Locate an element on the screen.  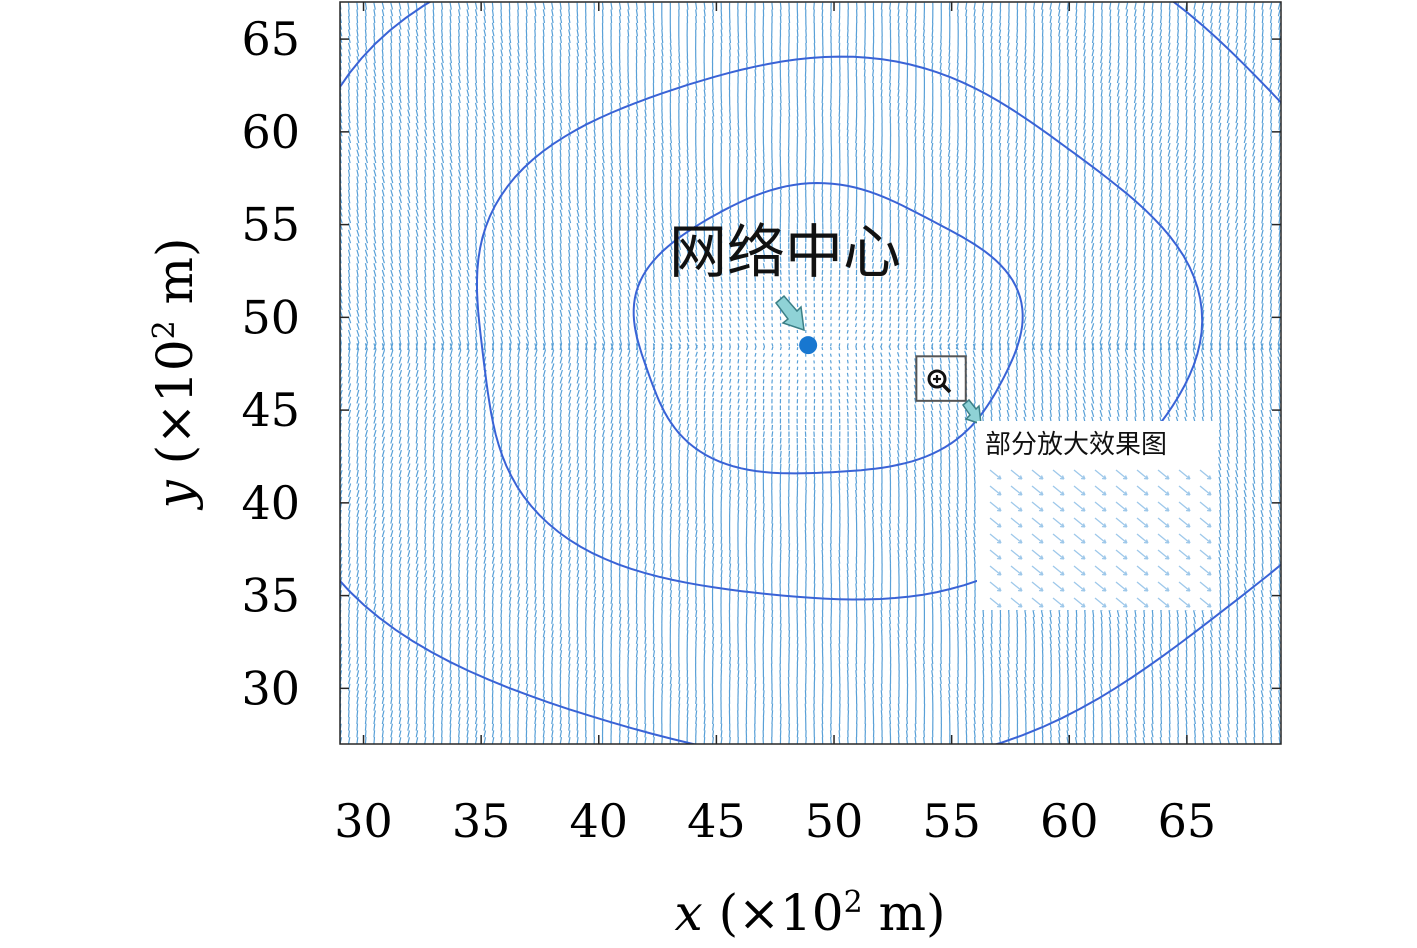
y-tick-label: 55 is located at coordinates (270, 225).